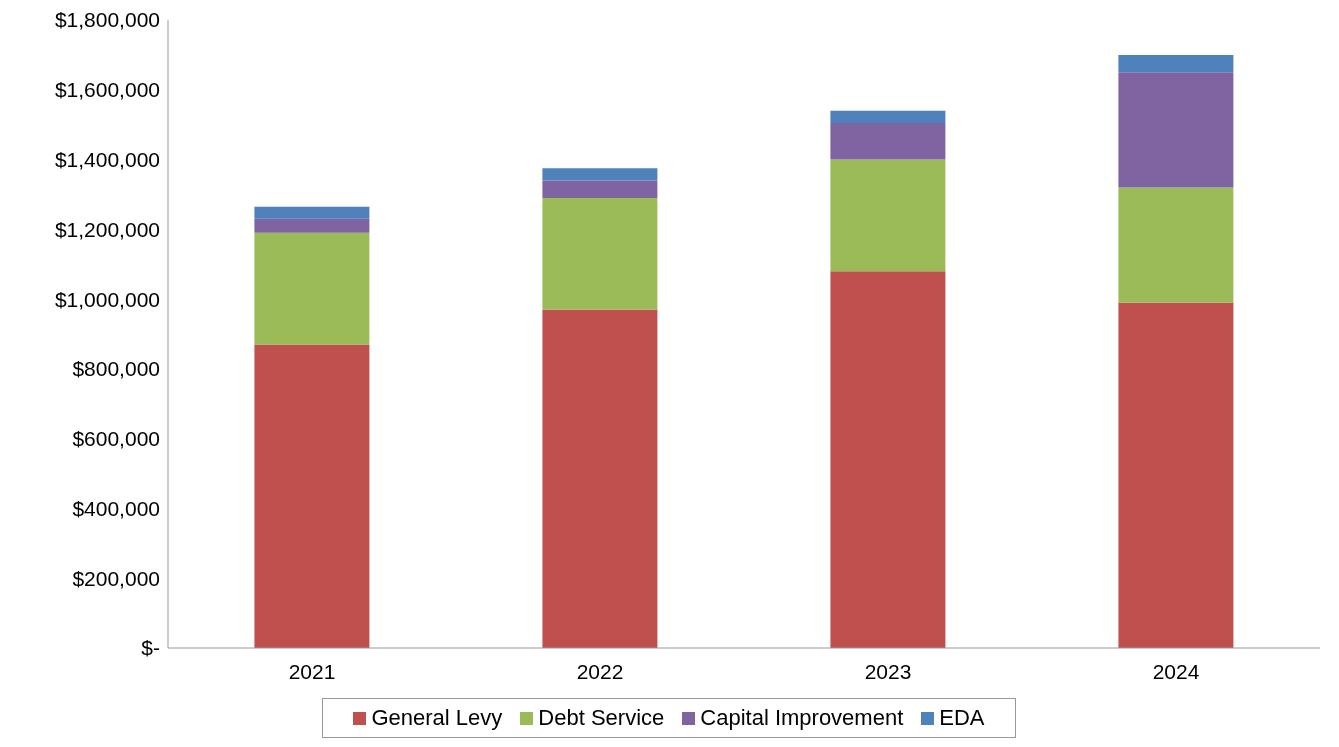 This screenshot has height=747, width=1339. I want to click on x-tick-label: 2021, so click(312, 671).